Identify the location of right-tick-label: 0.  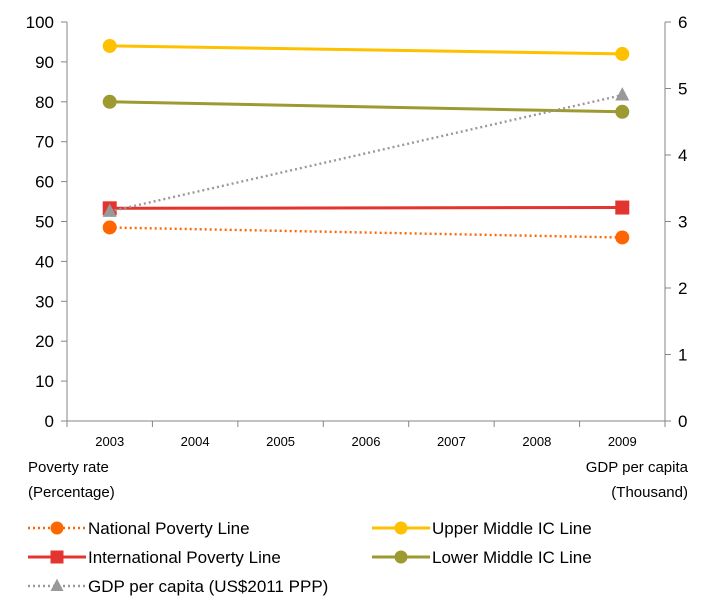
(682, 421).